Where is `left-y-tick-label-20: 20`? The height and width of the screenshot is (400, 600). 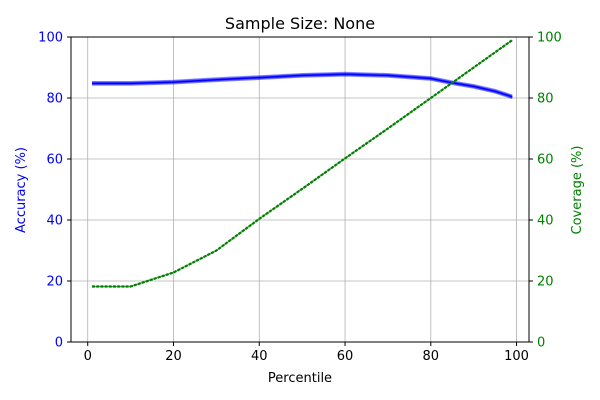 left-y-tick-label-20: 20 is located at coordinates (54, 282).